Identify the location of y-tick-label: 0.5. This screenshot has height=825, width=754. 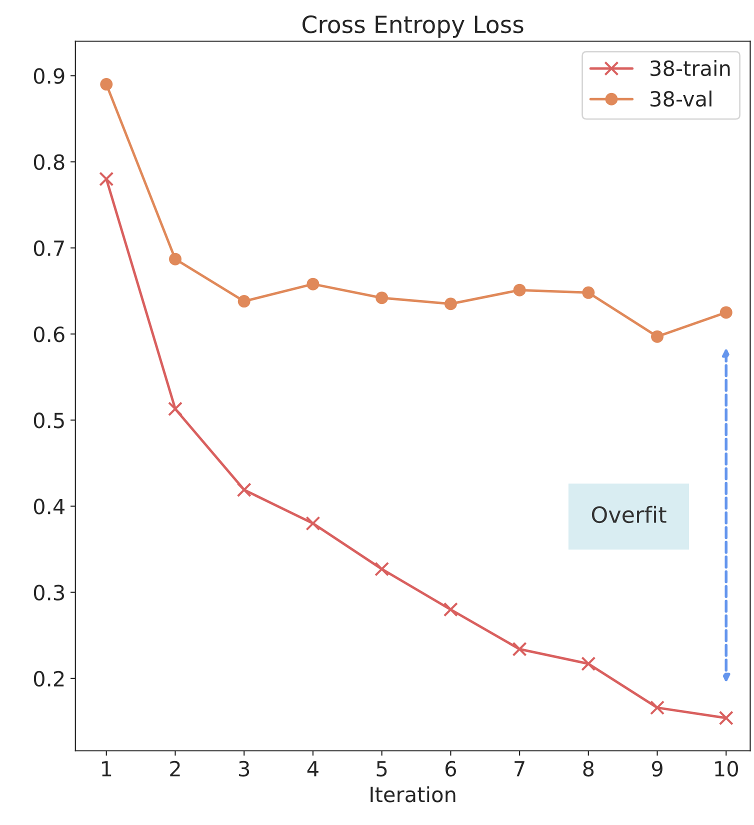
(49, 420).